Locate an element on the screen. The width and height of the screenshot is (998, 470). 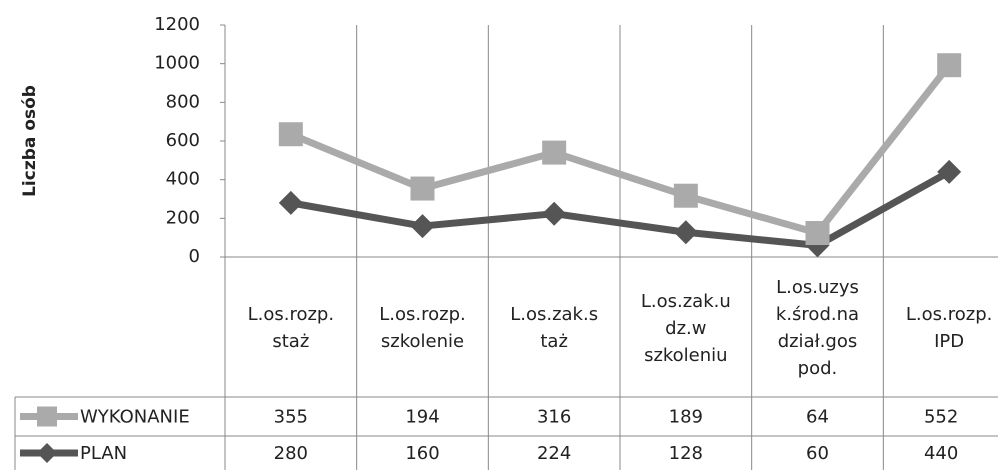
y-tick-label: 600 is located at coordinates (183, 140).